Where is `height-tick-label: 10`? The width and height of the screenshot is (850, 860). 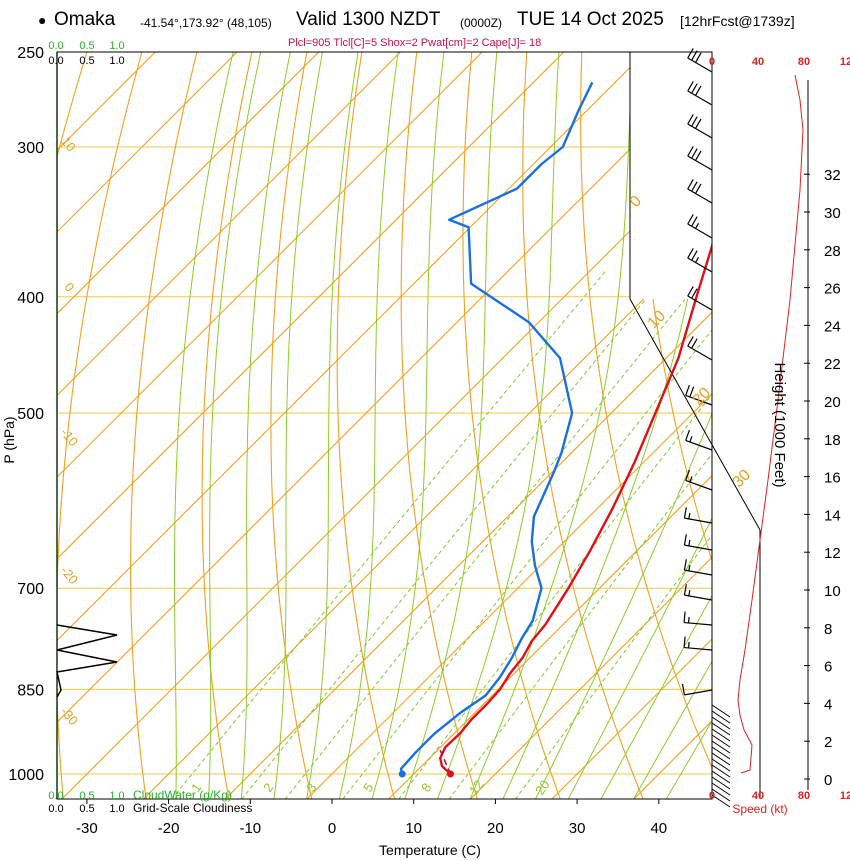 height-tick-label: 10 is located at coordinates (832, 591).